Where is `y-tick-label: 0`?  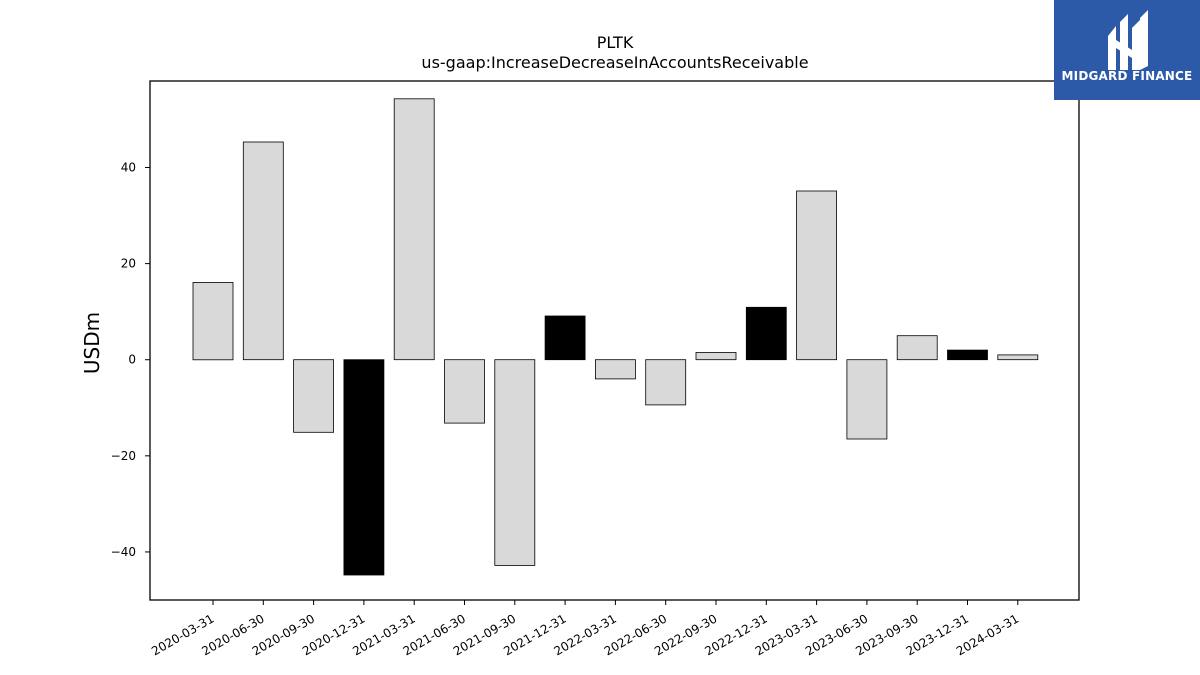 y-tick-label: 0 is located at coordinates (132, 360).